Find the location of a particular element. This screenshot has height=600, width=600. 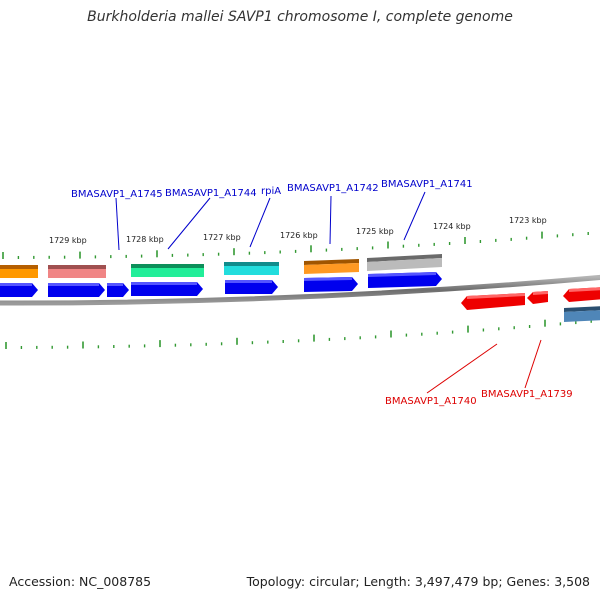

leader-line-bmasavp1-a1741 is located at coordinates (414, 216).